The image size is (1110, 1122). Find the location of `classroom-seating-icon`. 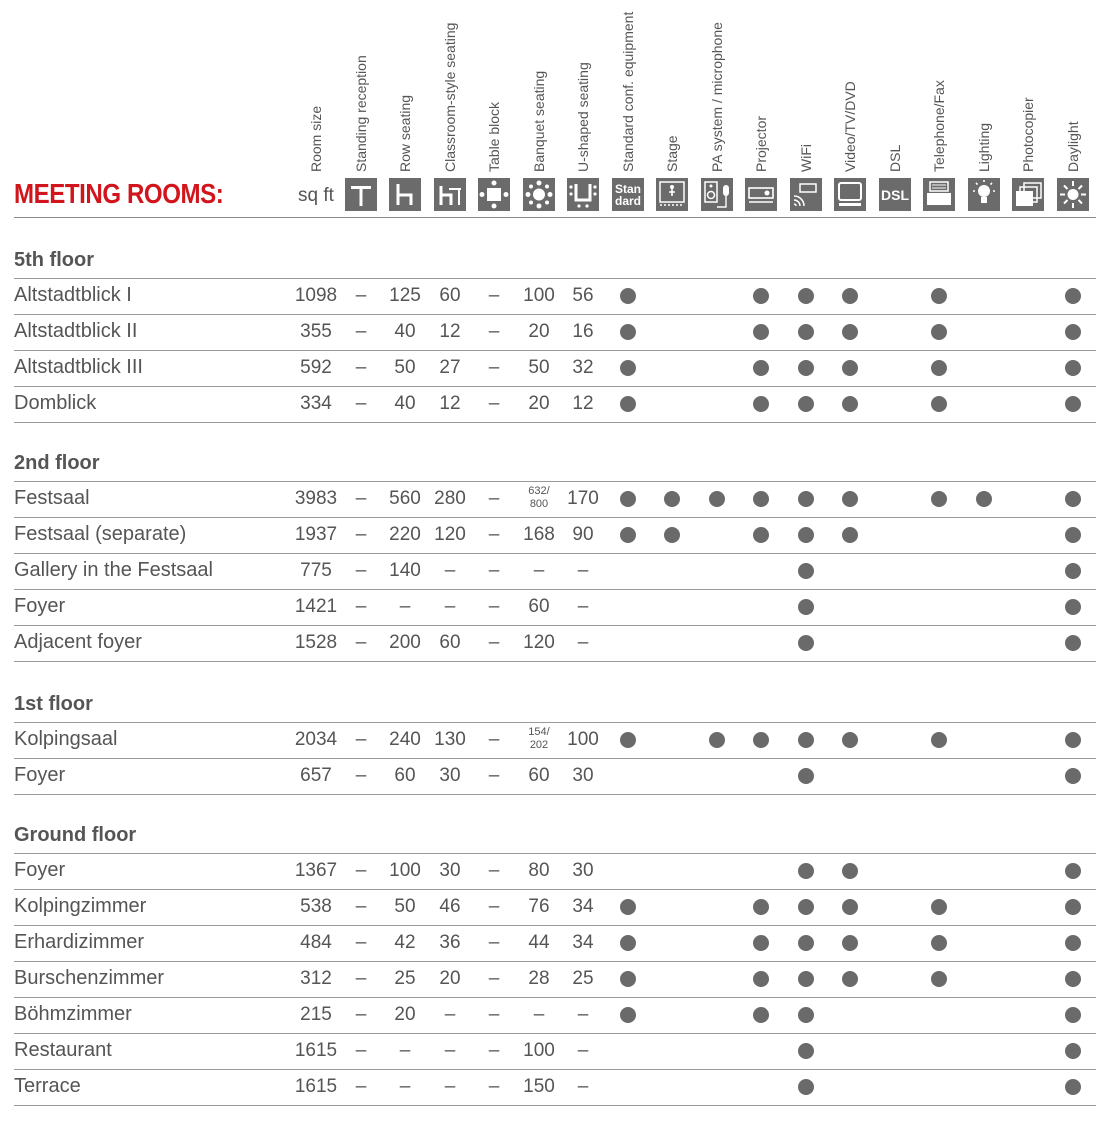

classroom-seating-icon is located at coordinates (450, 194).